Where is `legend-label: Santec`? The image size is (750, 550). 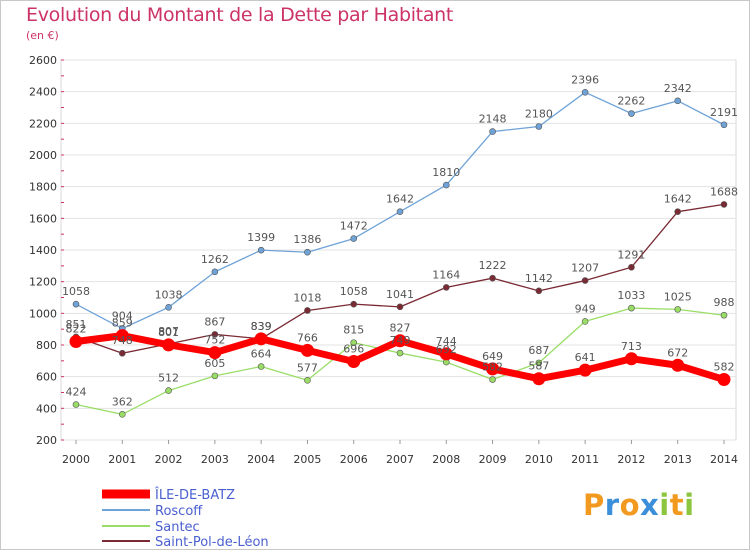 legend-label: Santec is located at coordinates (177, 527).